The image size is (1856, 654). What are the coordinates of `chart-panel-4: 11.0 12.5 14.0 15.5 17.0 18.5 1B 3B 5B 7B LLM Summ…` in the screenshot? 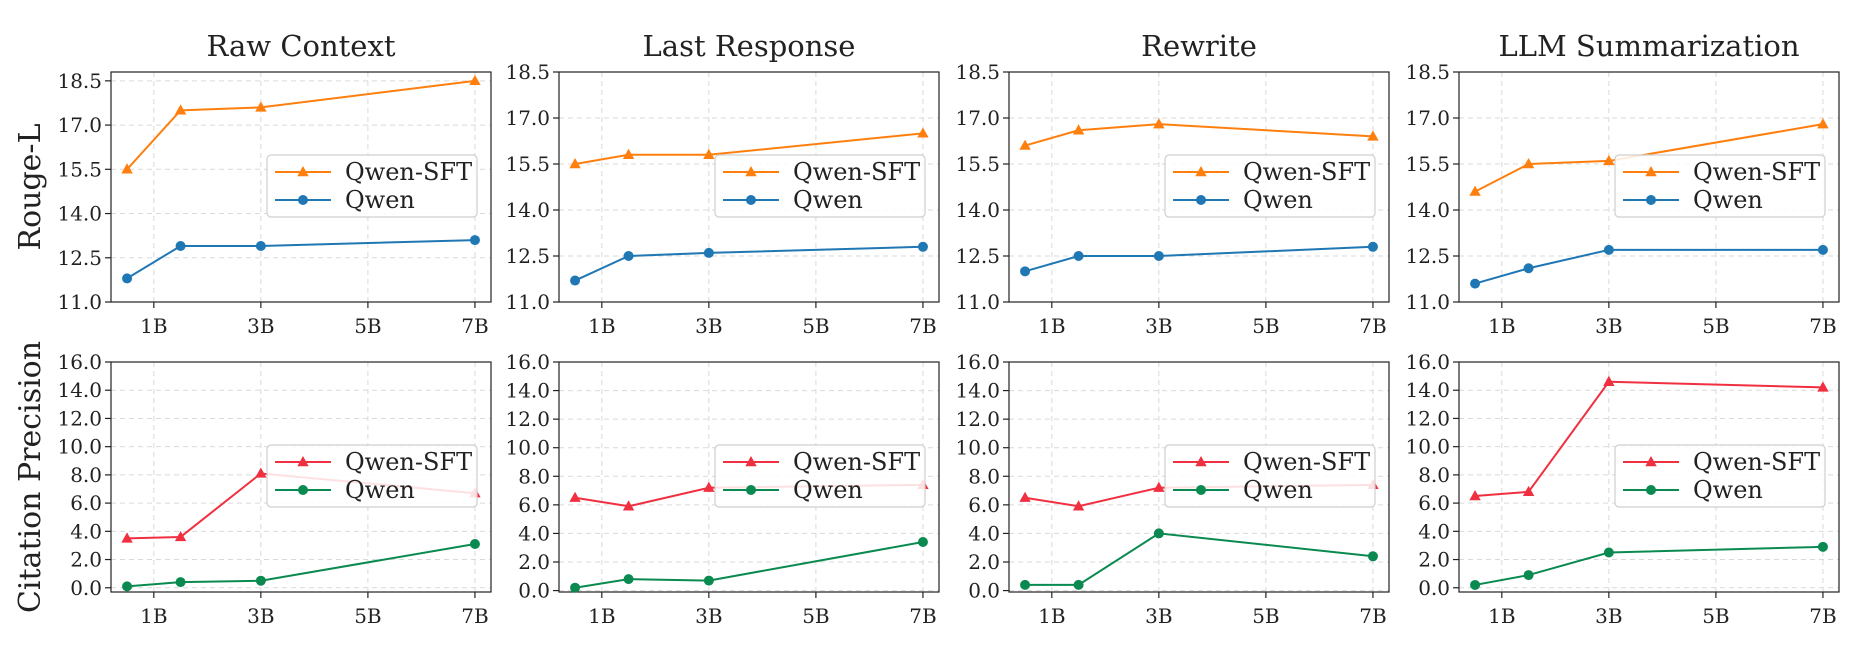 It's located at (1622, 183).